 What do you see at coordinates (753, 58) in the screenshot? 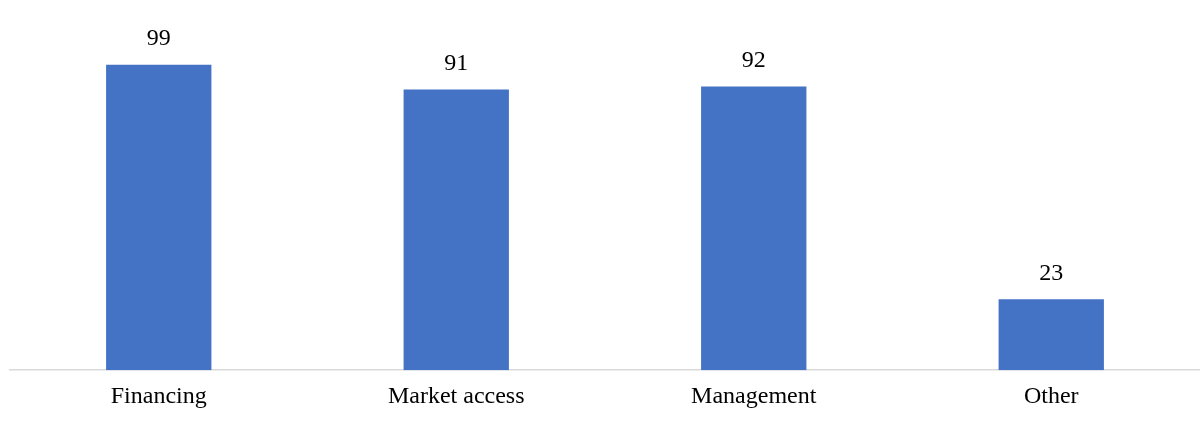
I see `data-label: 92` at bounding box center [753, 58].